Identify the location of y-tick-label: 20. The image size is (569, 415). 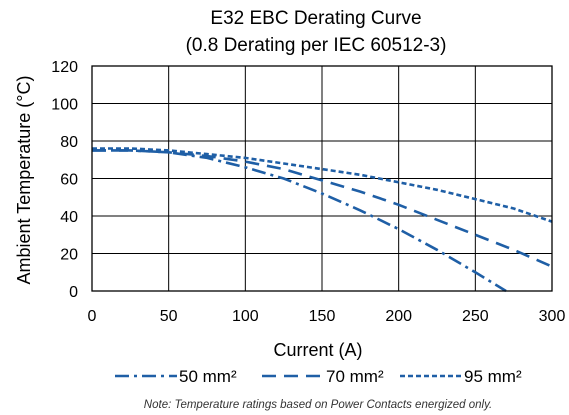
(69, 255).